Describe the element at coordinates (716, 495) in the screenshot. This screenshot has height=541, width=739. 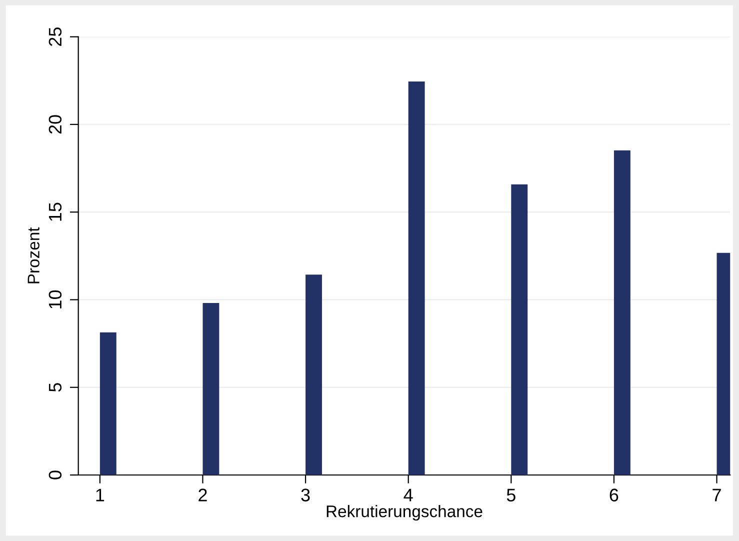
I see `x-tick-label: 7` at that location.